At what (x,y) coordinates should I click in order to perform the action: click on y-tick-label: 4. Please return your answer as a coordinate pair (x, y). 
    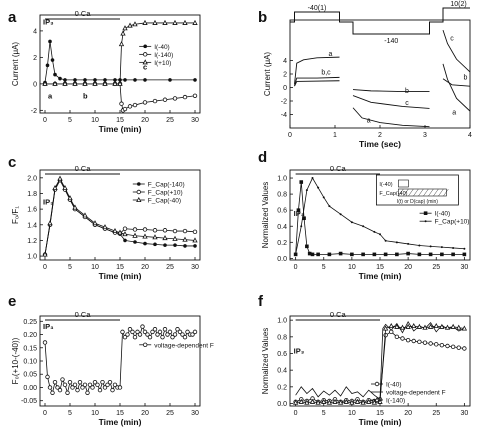
    Looking at the image, I should click on (35, 31).